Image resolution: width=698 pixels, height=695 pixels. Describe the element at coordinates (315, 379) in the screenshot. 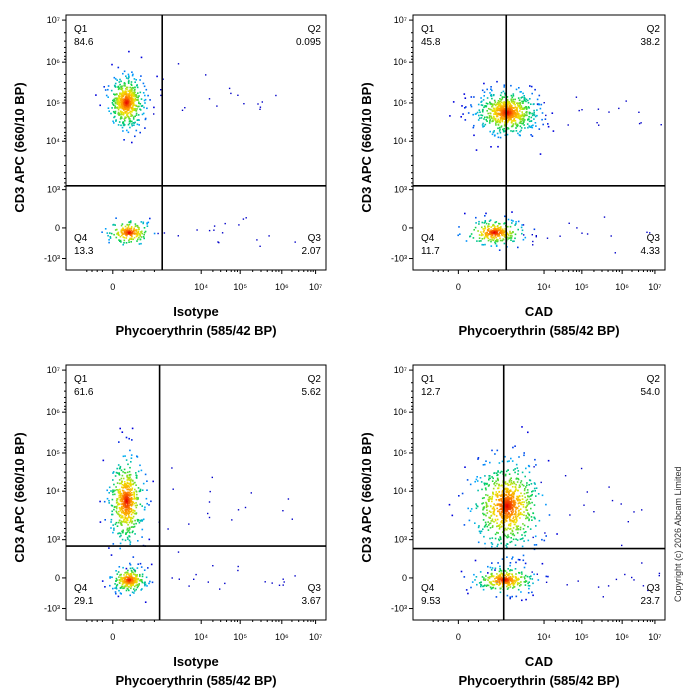

I see `quadrant-name-q2: Q2` at that location.